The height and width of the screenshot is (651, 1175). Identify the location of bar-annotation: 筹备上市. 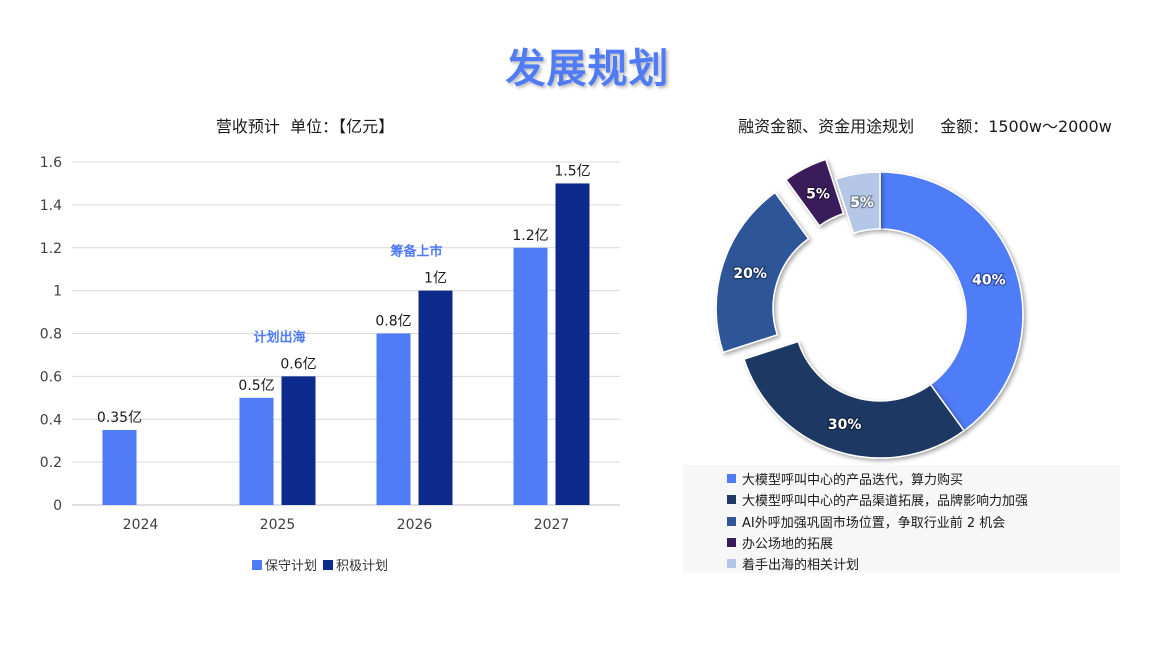
(416, 252).